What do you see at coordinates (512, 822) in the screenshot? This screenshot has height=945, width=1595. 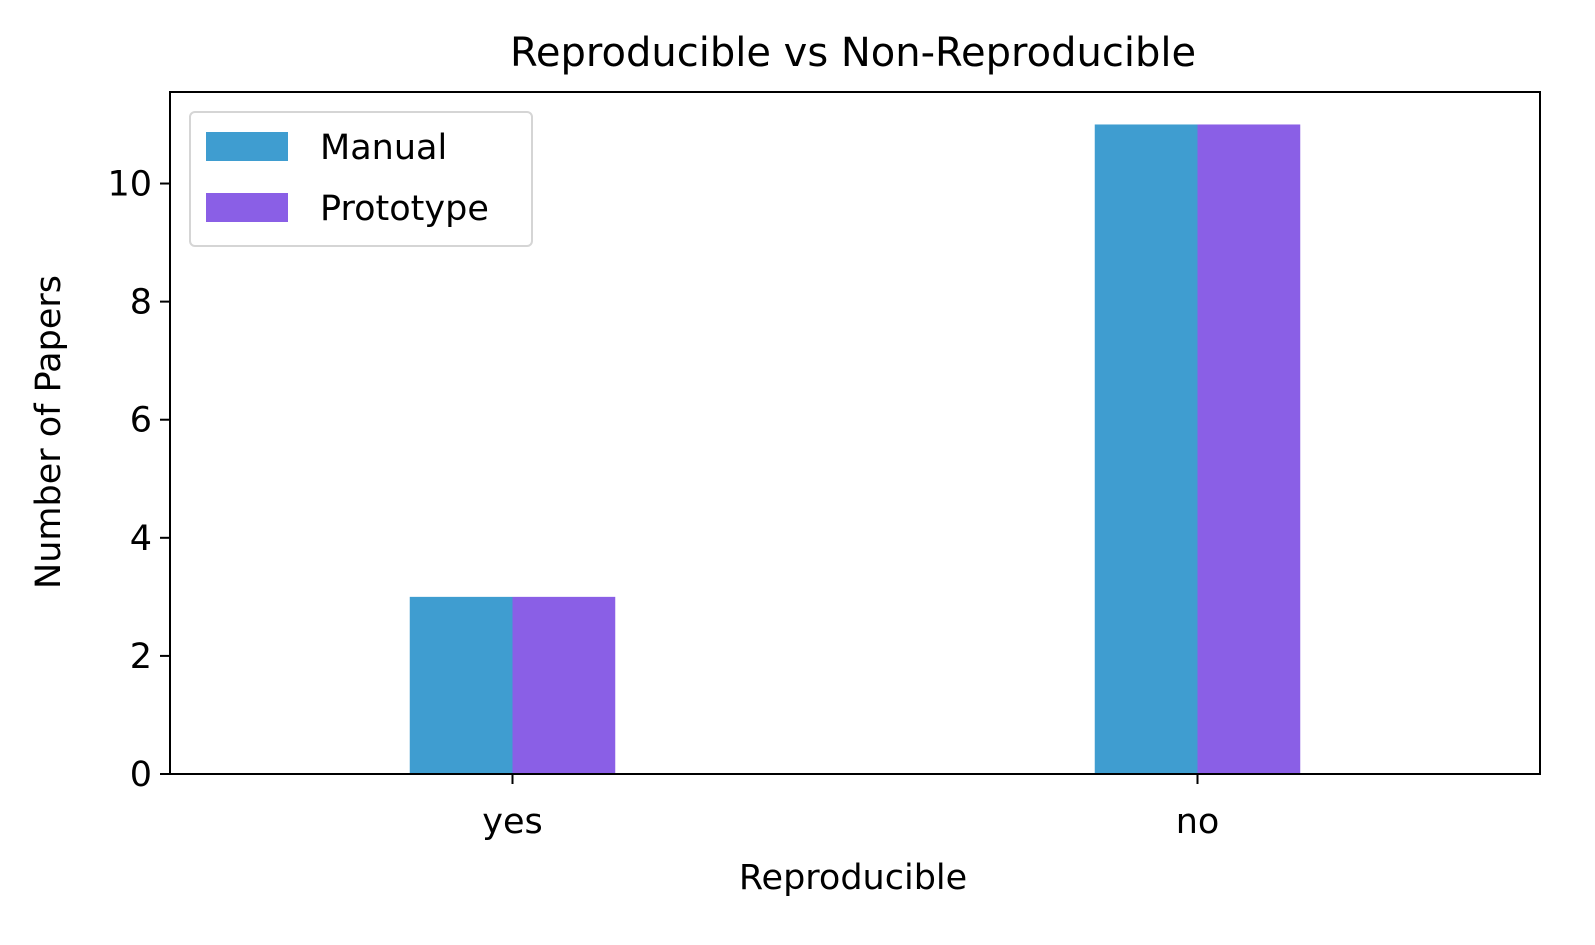 I see `x-tick-label: yes` at bounding box center [512, 822].